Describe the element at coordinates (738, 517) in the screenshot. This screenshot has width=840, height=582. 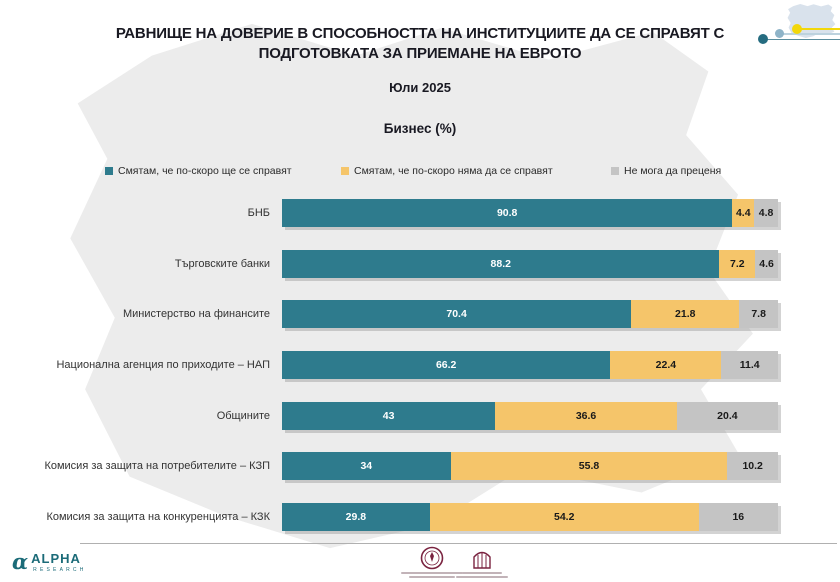
I see `bar-segment: 16` at that location.